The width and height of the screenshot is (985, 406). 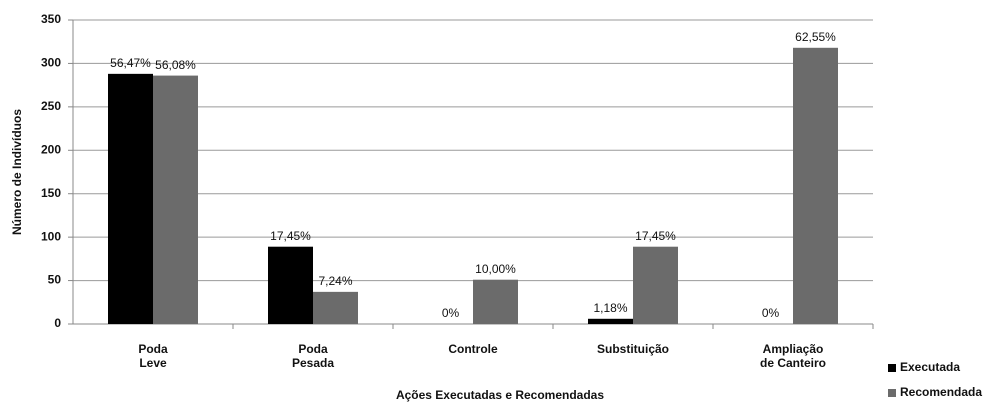 I want to click on y-tick-label: 150, so click(x=51, y=193).